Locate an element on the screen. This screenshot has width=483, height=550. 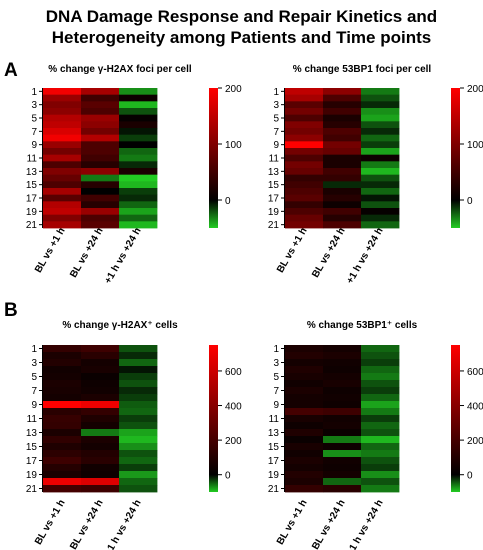
colorbar-tick-label: 400 is located at coordinates (233, 407).